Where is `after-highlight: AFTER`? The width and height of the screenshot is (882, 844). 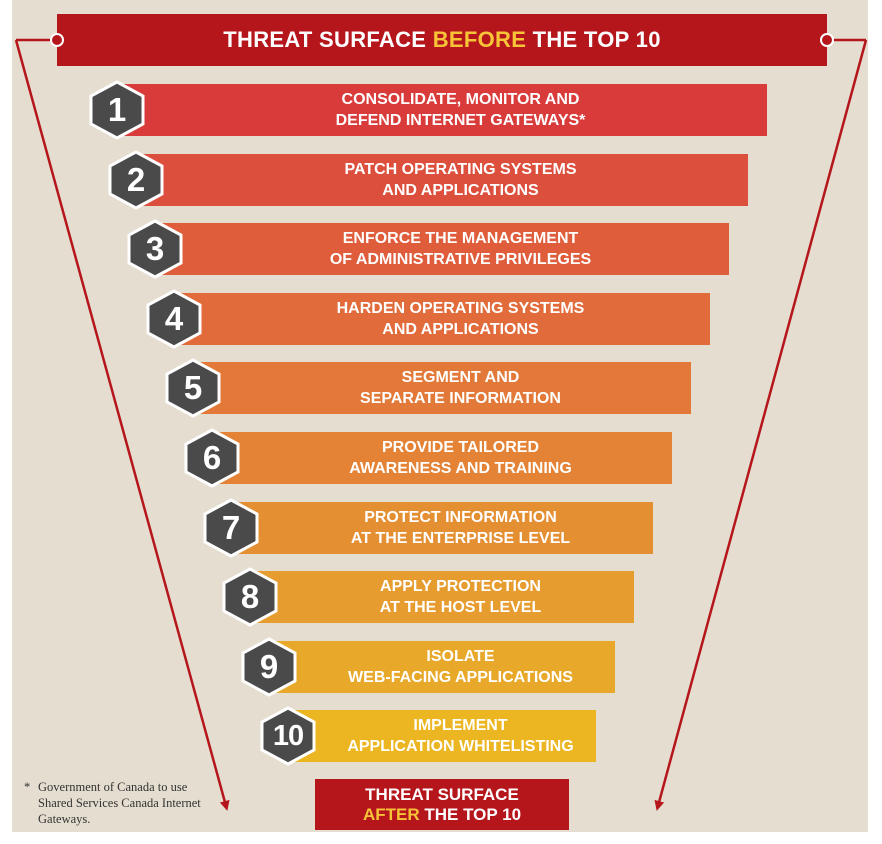
after-highlight: AFTER is located at coordinates (391, 814).